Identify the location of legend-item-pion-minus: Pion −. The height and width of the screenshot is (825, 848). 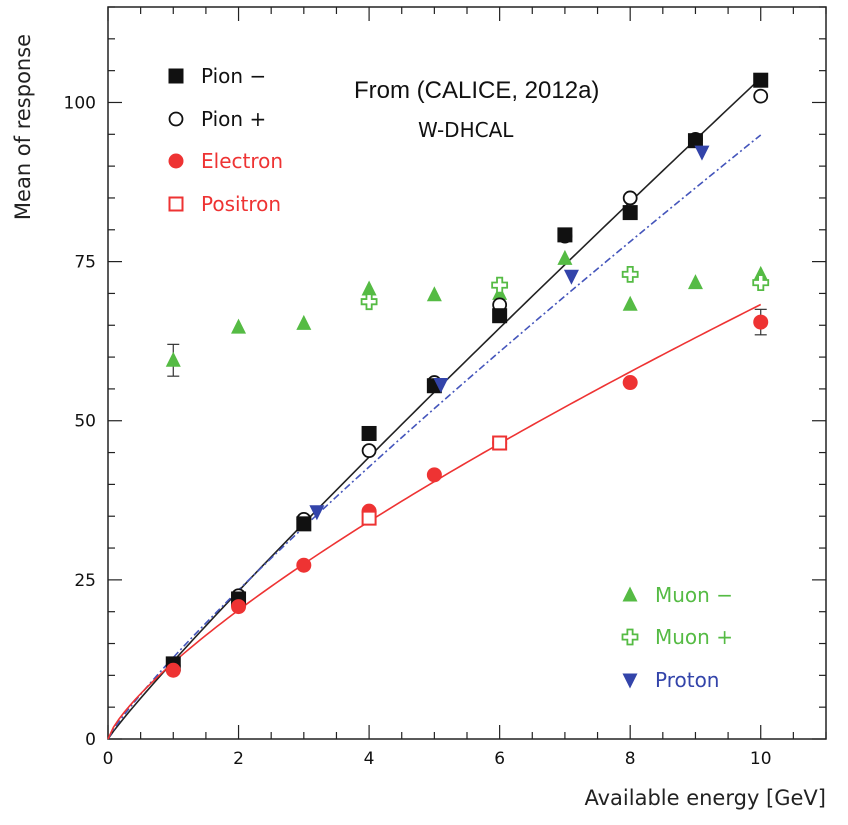
(217, 76).